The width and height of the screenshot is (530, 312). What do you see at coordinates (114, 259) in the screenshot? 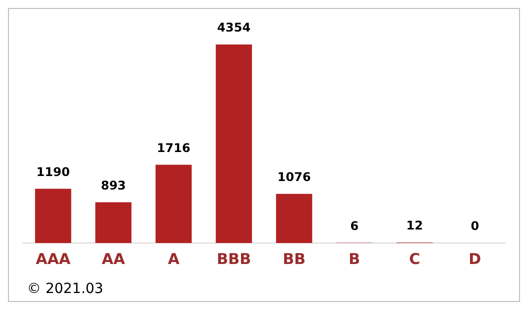
I see `x-tick-label: AA` at bounding box center [114, 259].